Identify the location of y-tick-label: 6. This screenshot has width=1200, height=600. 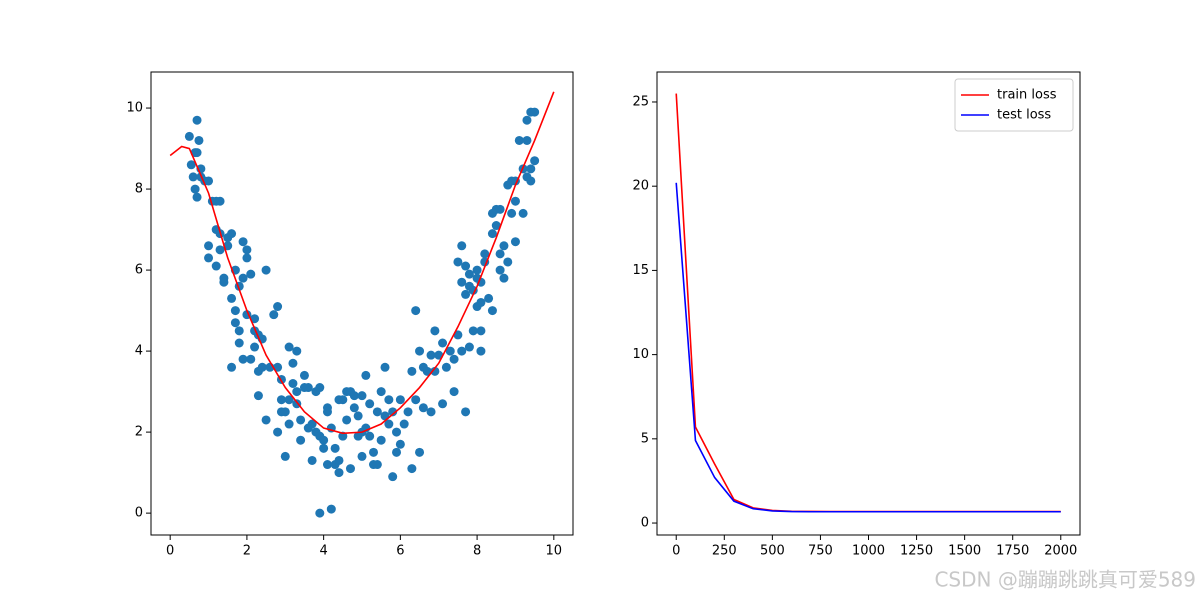
(139, 270).